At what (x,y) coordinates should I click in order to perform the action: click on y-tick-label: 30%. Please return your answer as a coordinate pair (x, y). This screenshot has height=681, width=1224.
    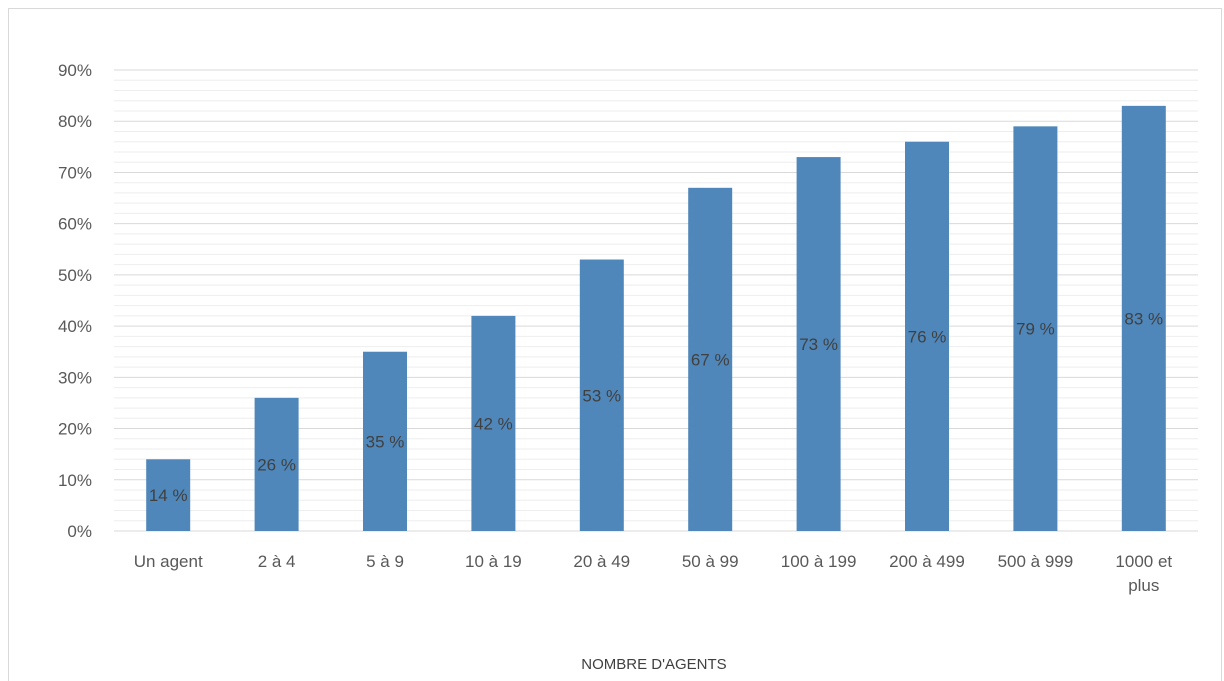
    Looking at the image, I should click on (75, 377).